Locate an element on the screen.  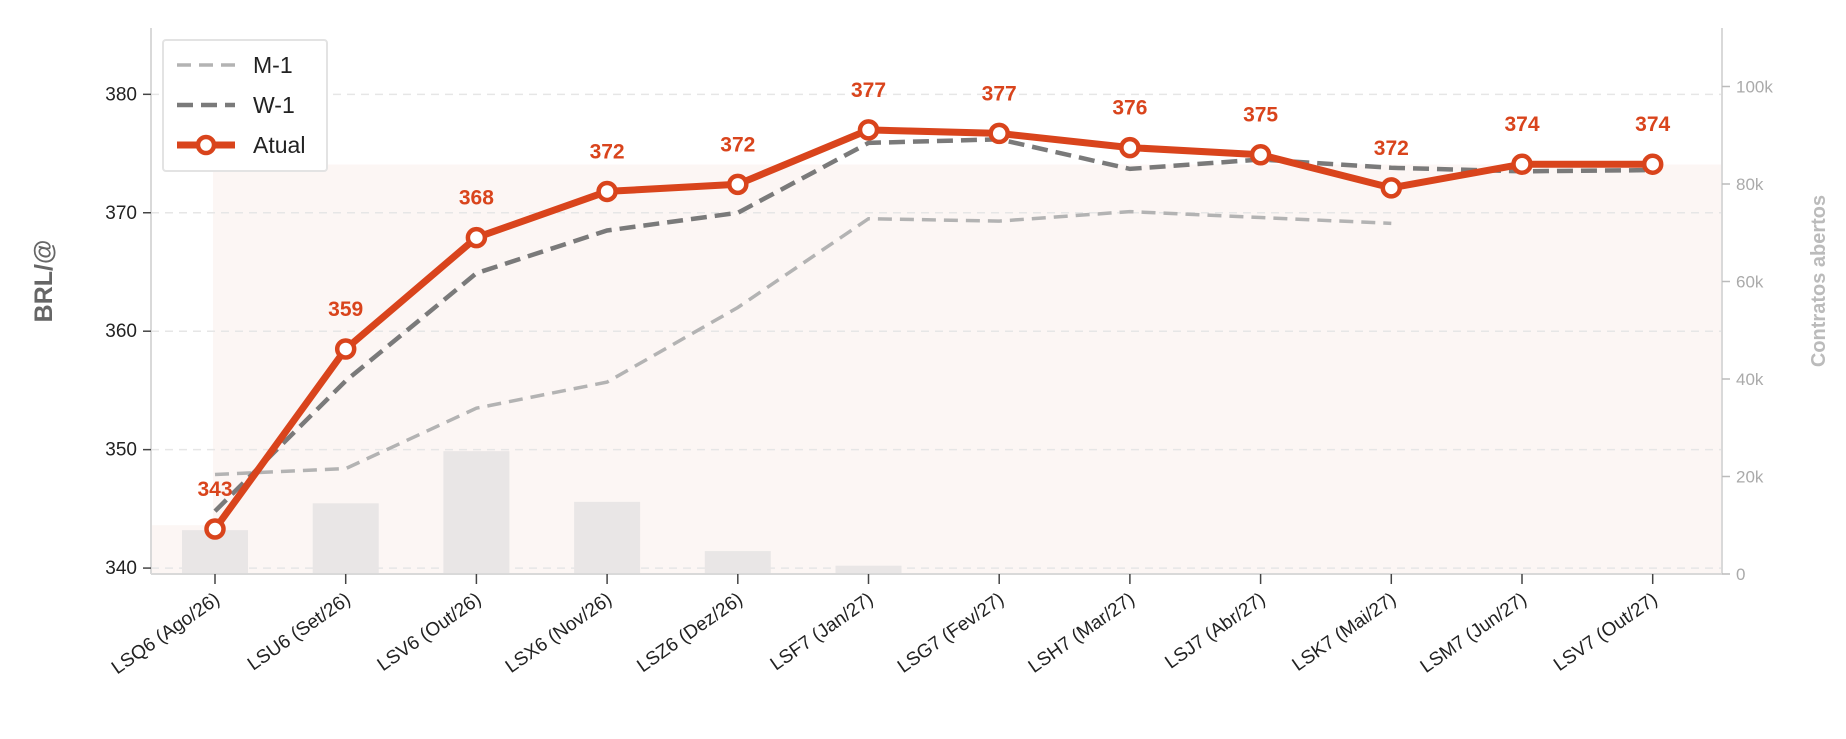
x-tick-label: LSX6 (Nov/26) is located at coordinates (559, 633).